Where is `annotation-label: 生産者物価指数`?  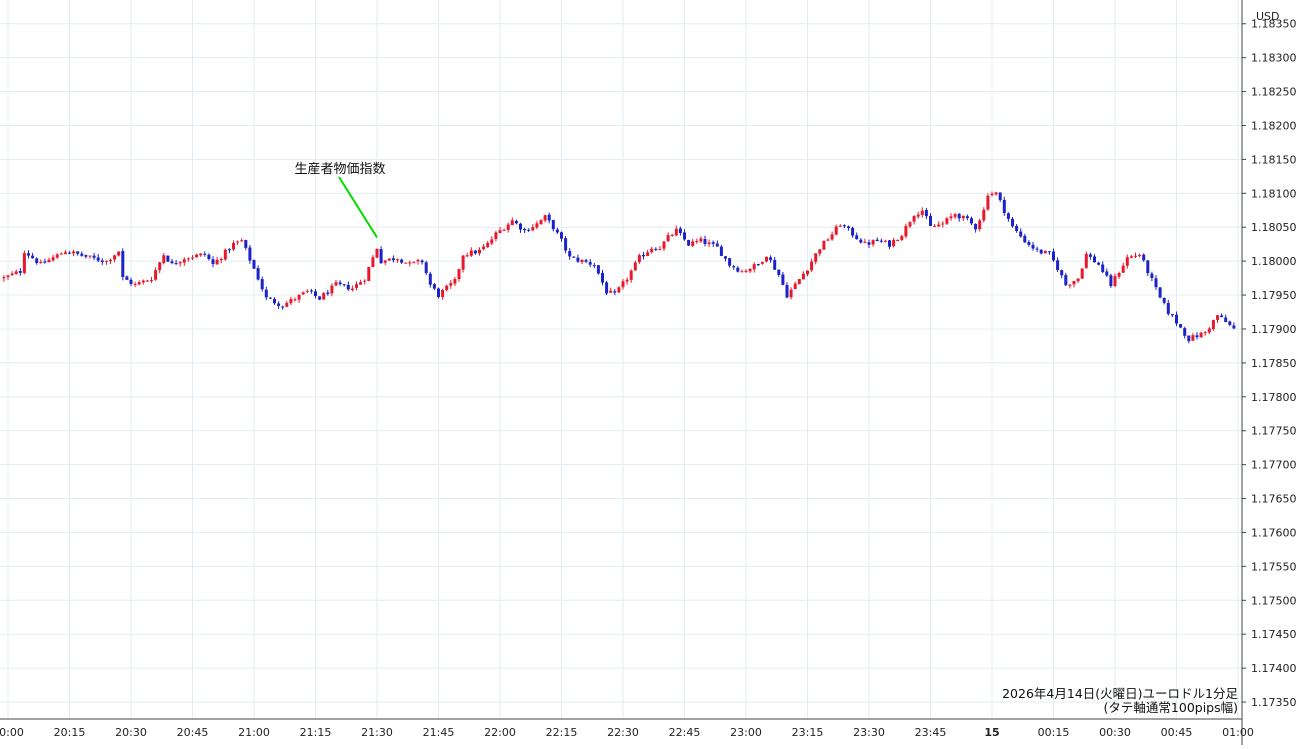
annotation-label: 生産者物価指数 is located at coordinates (339, 169).